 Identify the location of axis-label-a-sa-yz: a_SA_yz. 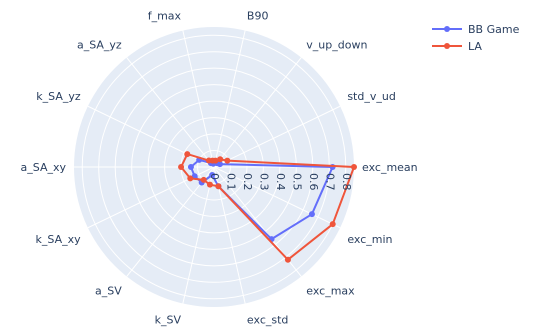
(99, 44).